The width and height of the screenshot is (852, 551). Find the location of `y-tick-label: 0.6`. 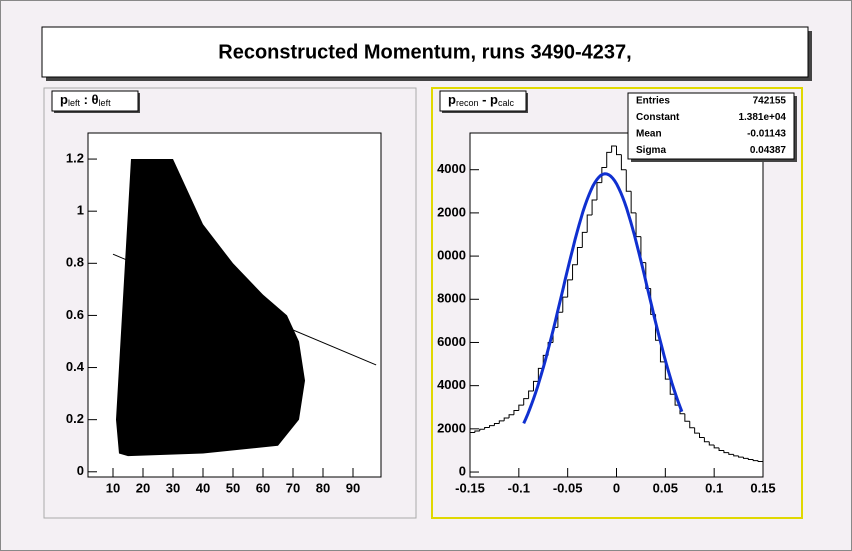

y-tick-label: 0.6 is located at coordinates (75, 314).